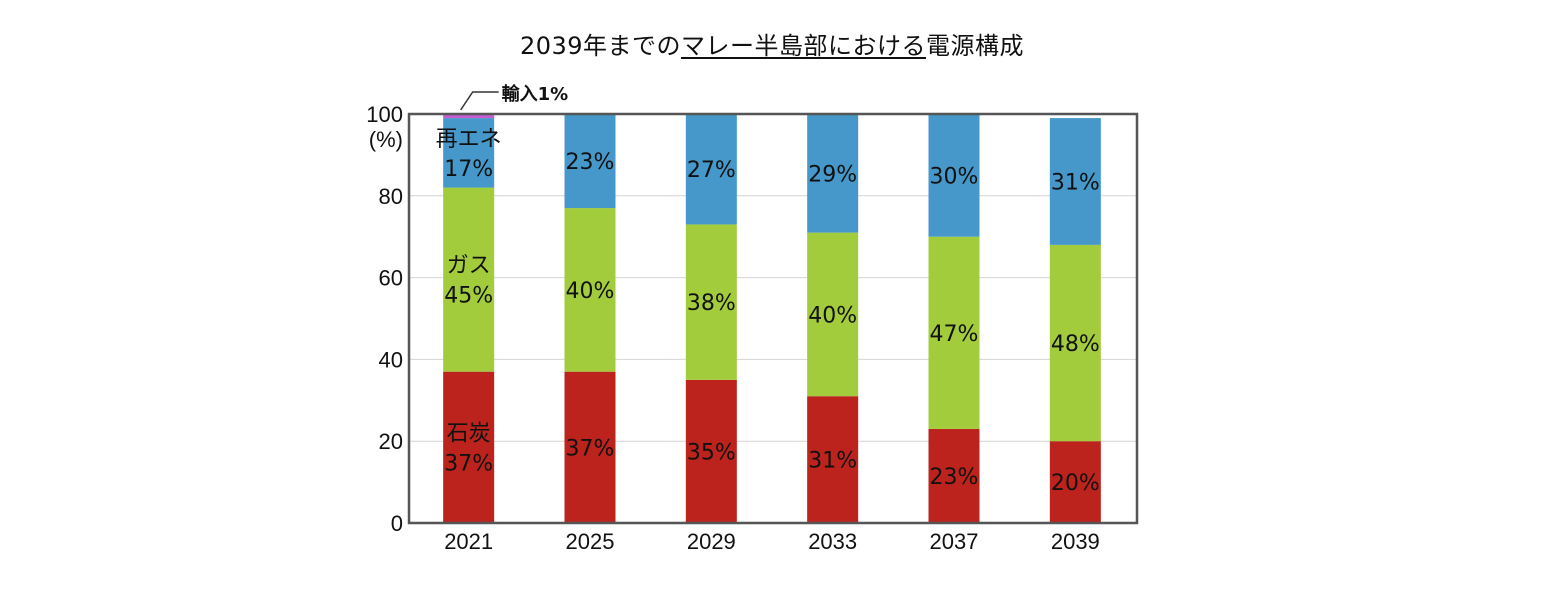 The width and height of the screenshot is (1544, 592). What do you see at coordinates (391, 441) in the screenshot?
I see `y-tick-label: 20` at bounding box center [391, 441].